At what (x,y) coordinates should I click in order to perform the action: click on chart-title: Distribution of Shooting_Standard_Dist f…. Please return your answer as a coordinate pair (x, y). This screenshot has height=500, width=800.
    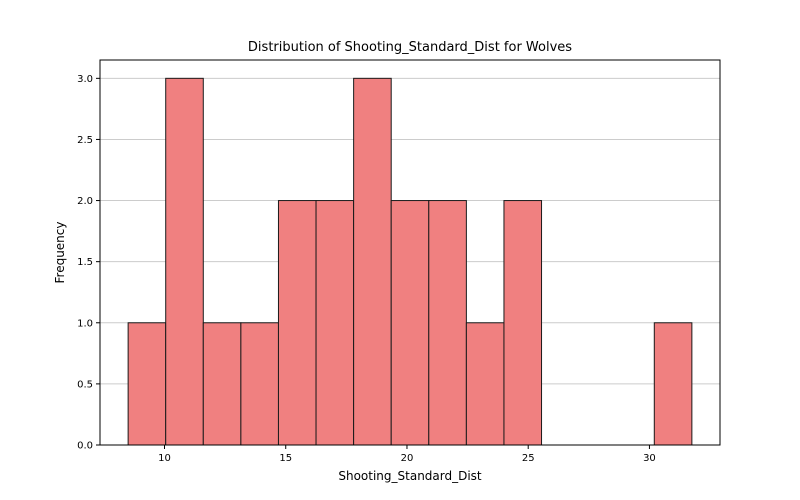
    Looking at the image, I should click on (410, 47).